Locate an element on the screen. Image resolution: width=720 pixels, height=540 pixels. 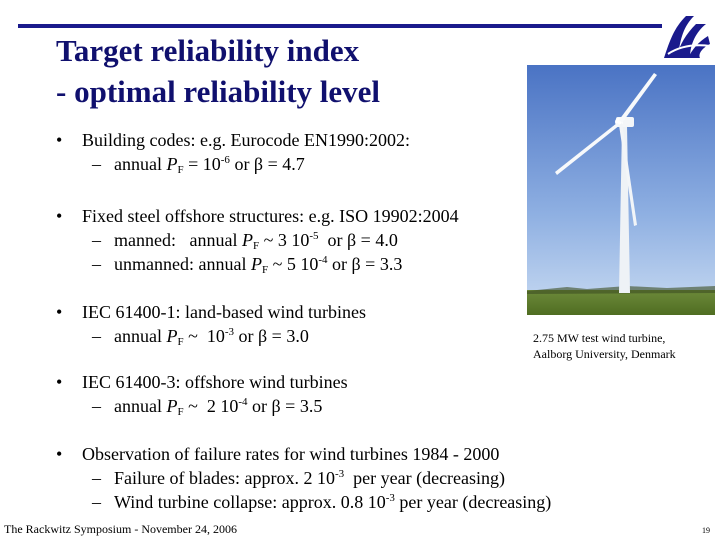
title-line-2: - optimal reliability level is located at coordinates (218, 91).